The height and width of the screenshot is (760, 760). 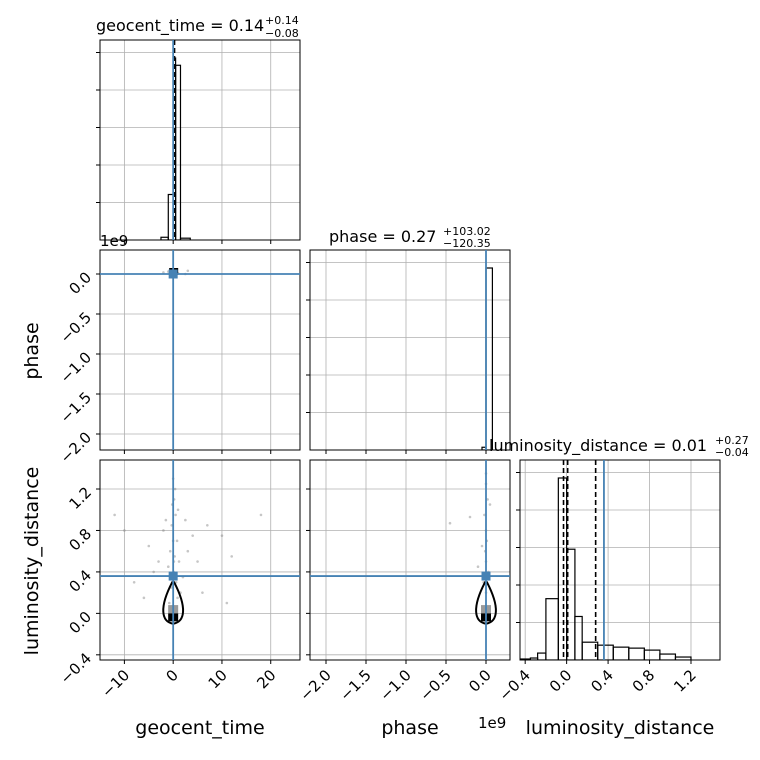 What do you see at coordinates (282, 33) in the screenshot?
I see `title-geocent-time-minus: −0.08` at bounding box center [282, 33].